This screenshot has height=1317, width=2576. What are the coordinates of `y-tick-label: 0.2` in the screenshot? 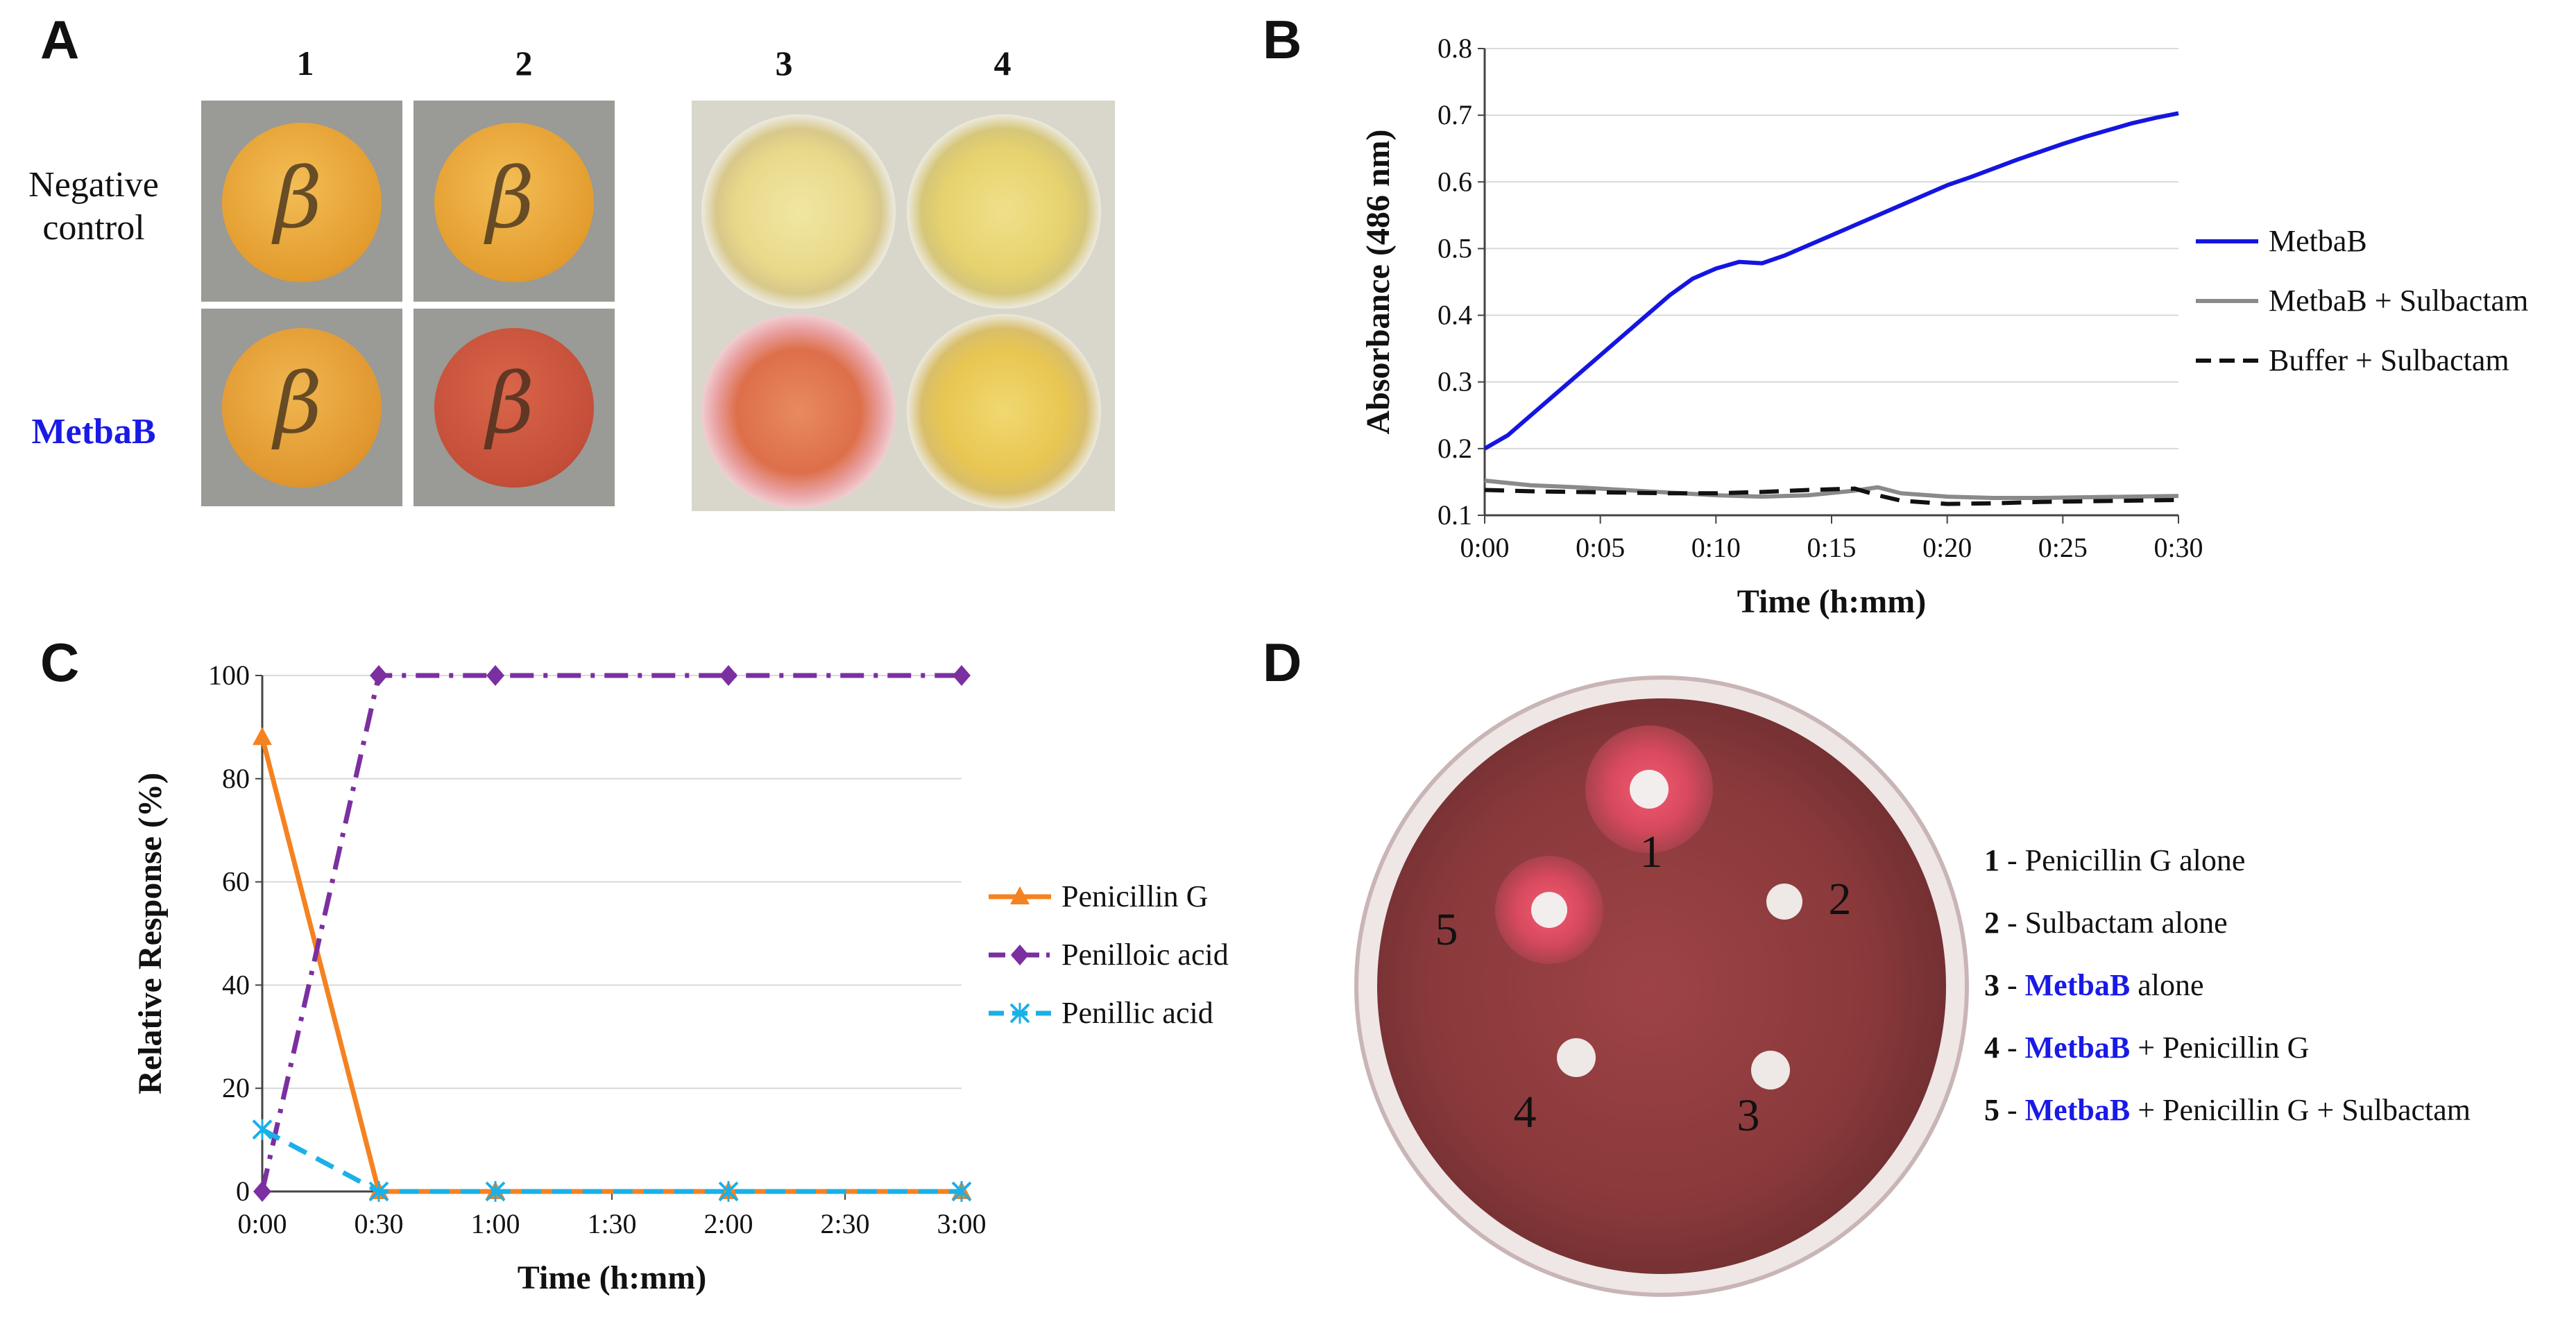 It's located at (1455, 448).